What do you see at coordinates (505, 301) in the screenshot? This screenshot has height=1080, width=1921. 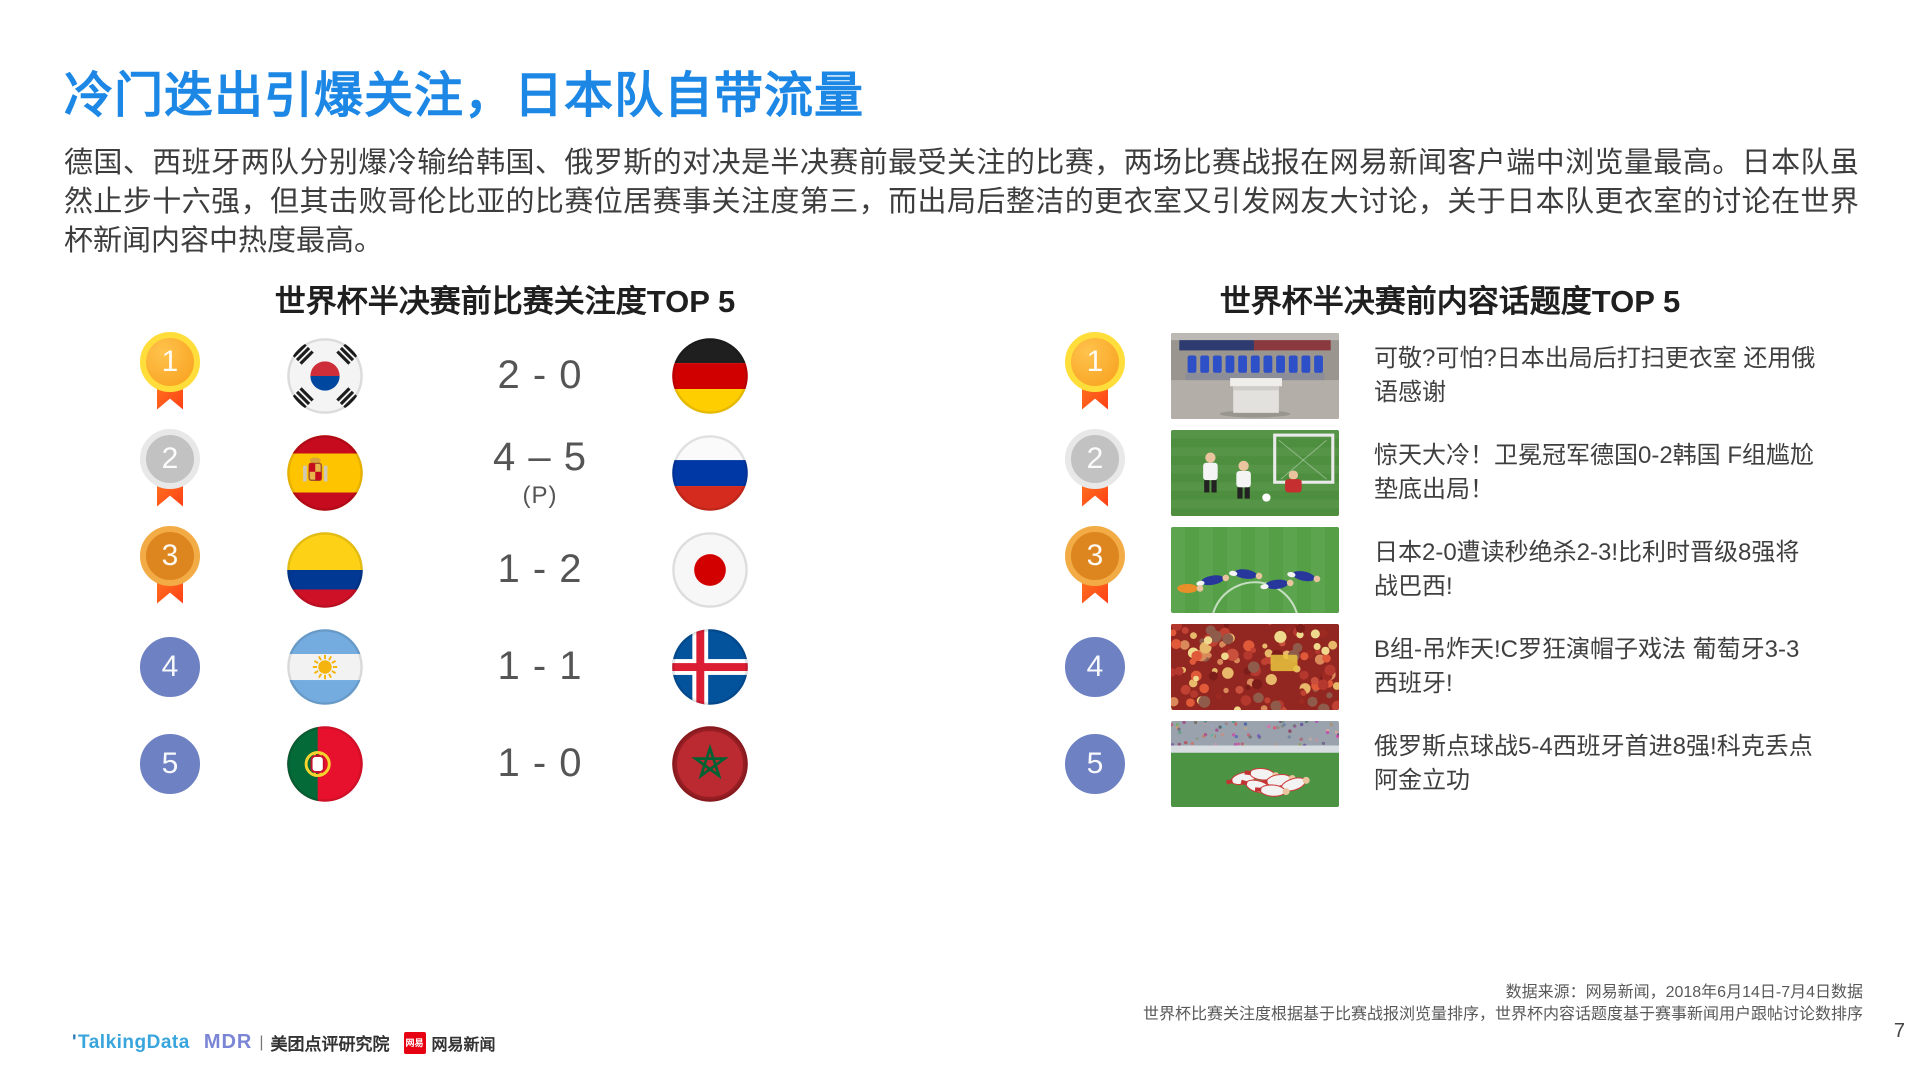 I see `left-panel-title: 世界杯半决赛前比赛关注度TOP 5` at bounding box center [505, 301].